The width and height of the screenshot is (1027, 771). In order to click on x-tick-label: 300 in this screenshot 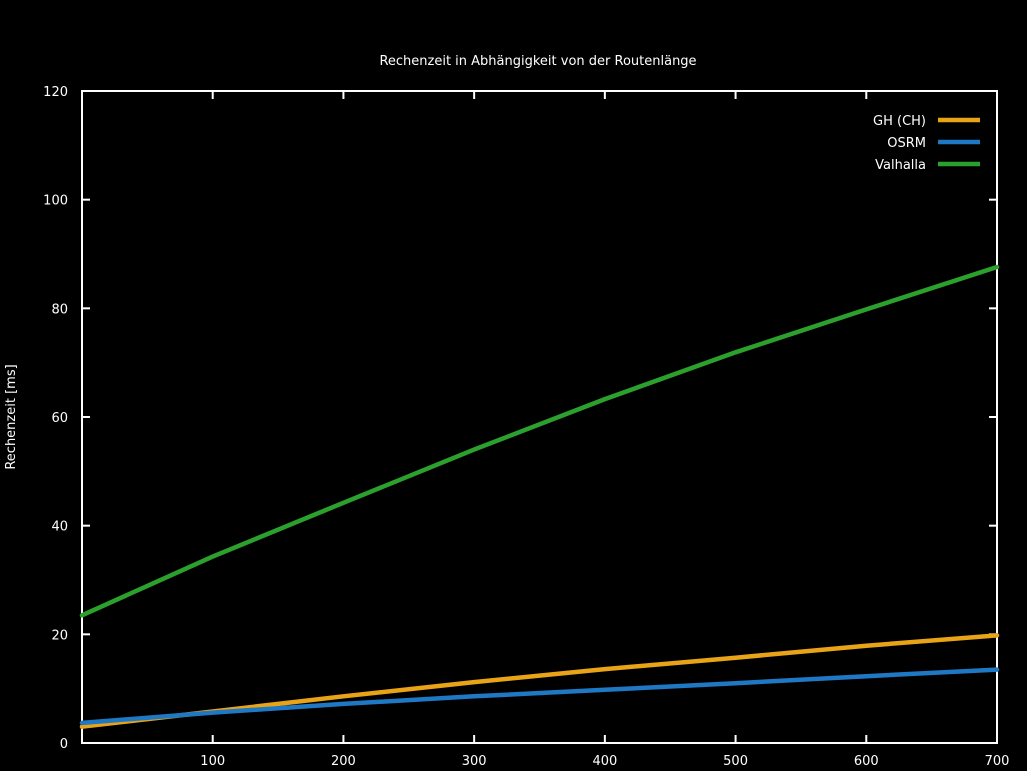, I will do `click(474, 761)`.